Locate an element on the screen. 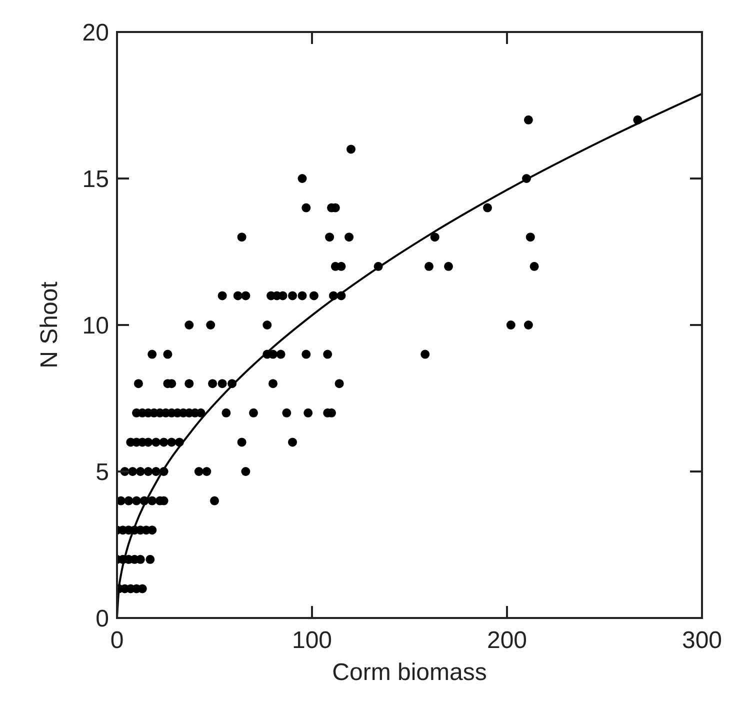  y-tick-label: 0 is located at coordinates (102, 618).